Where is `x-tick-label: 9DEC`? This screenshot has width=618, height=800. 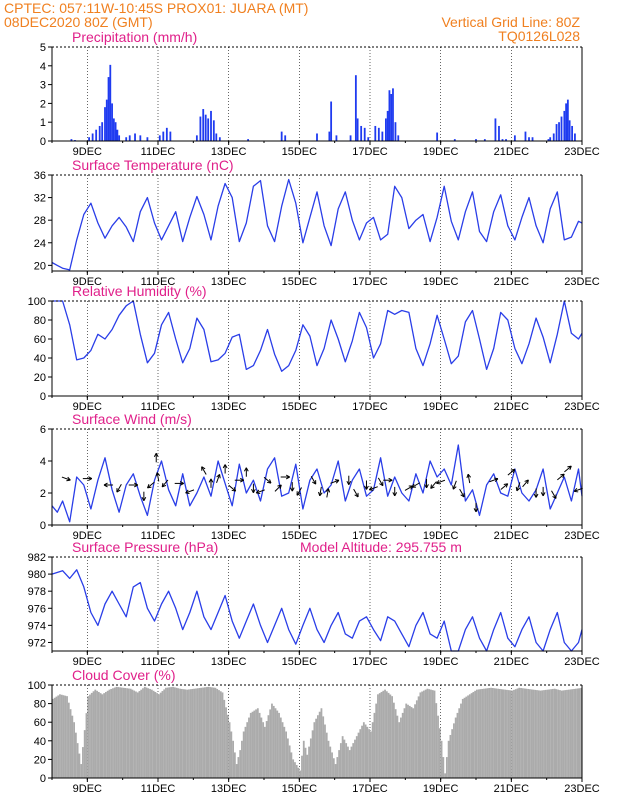 x-tick-label: 9DEC is located at coordinates (87, 536).